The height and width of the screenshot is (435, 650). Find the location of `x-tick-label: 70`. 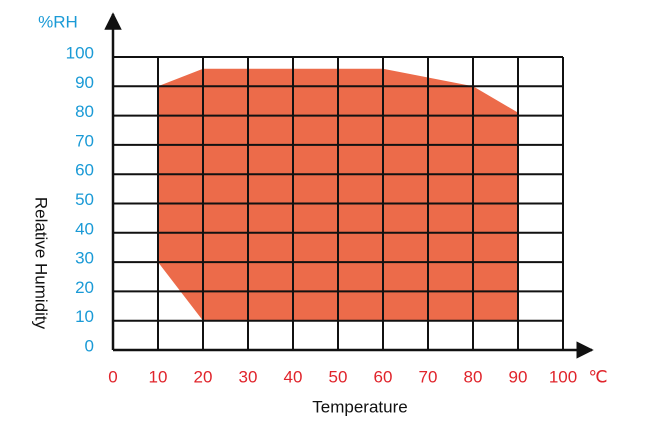

x-tick-label: 70 is located at coordinates (428, 376).